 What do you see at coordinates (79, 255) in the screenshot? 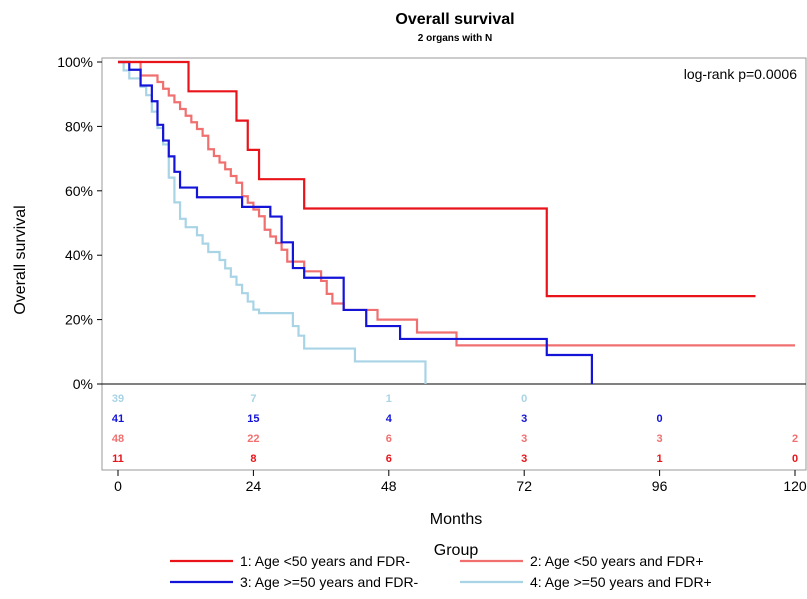
I see `y-tick-label: 40%` at bounding box center [79, 255].